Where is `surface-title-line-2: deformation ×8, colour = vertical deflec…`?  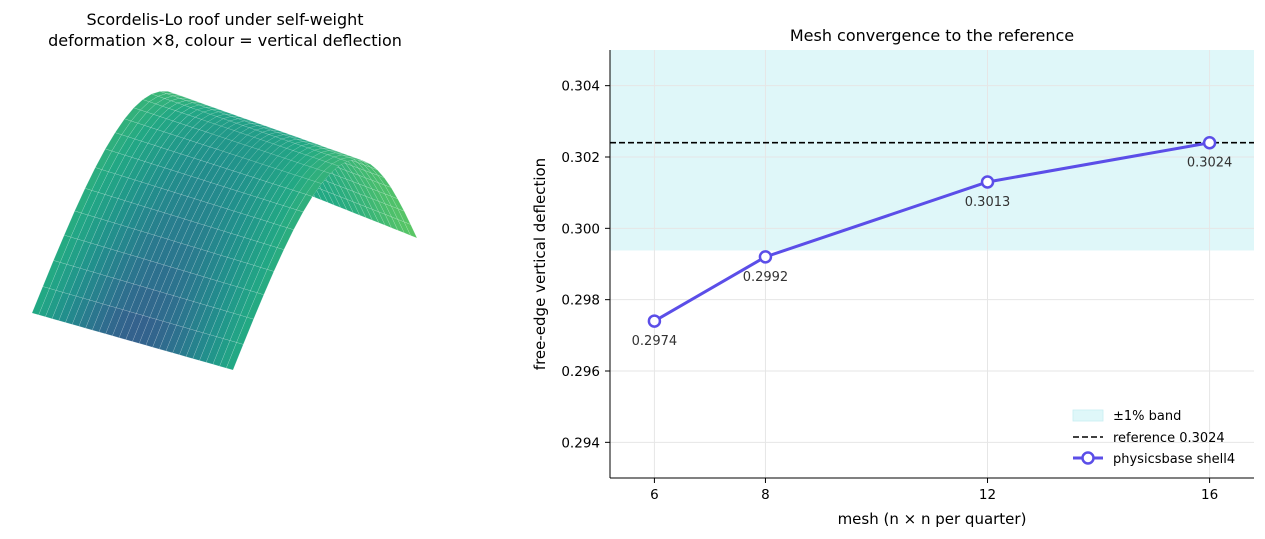
surface-title-line-2: deformation ×8, colour = vertical deflec… is located at coordinates (225, 40).